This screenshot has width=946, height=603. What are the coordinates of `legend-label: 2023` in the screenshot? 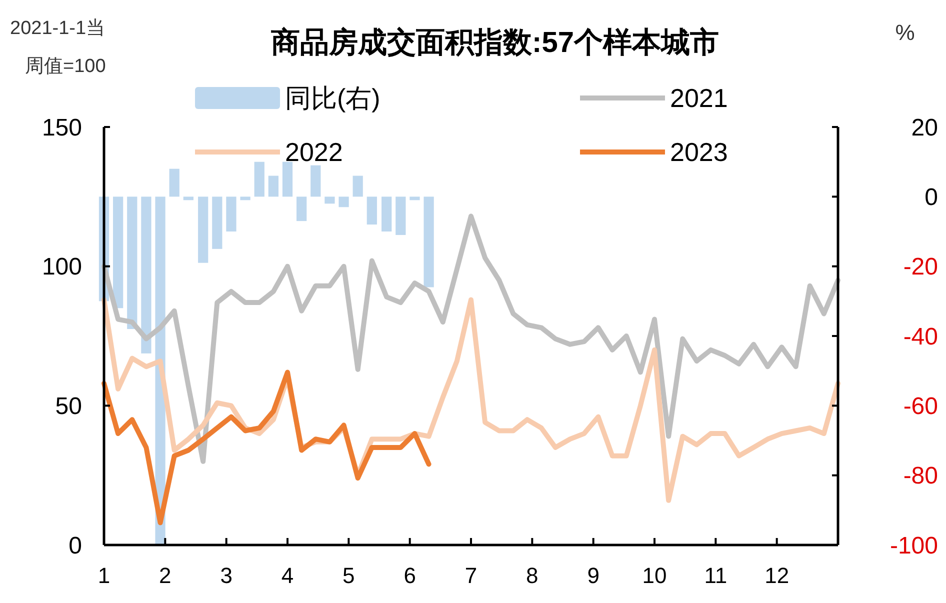 It's located at (699, 152).